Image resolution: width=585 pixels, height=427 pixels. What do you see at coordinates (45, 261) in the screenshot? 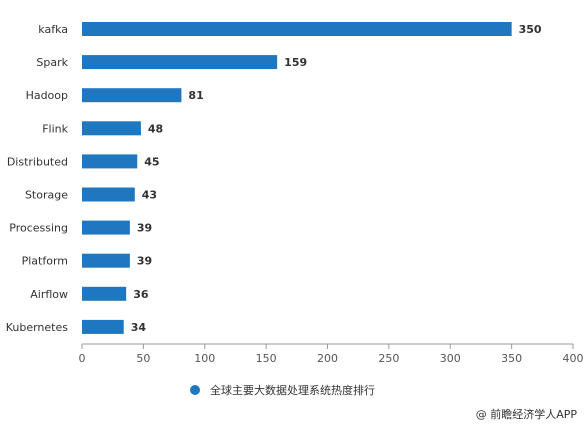
I see `category-label: Platform` at bounding box center [45, 261].